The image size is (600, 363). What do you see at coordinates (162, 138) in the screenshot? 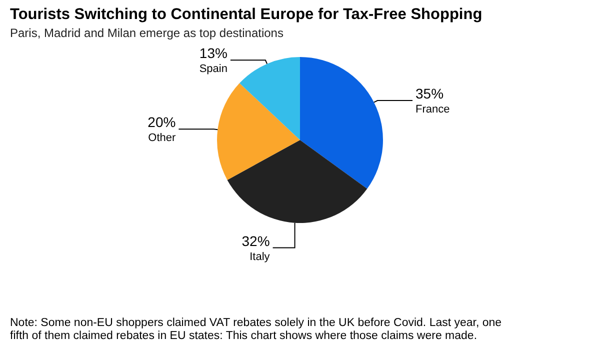
I see `slice-label: Other` at bounding box center [162, 138].